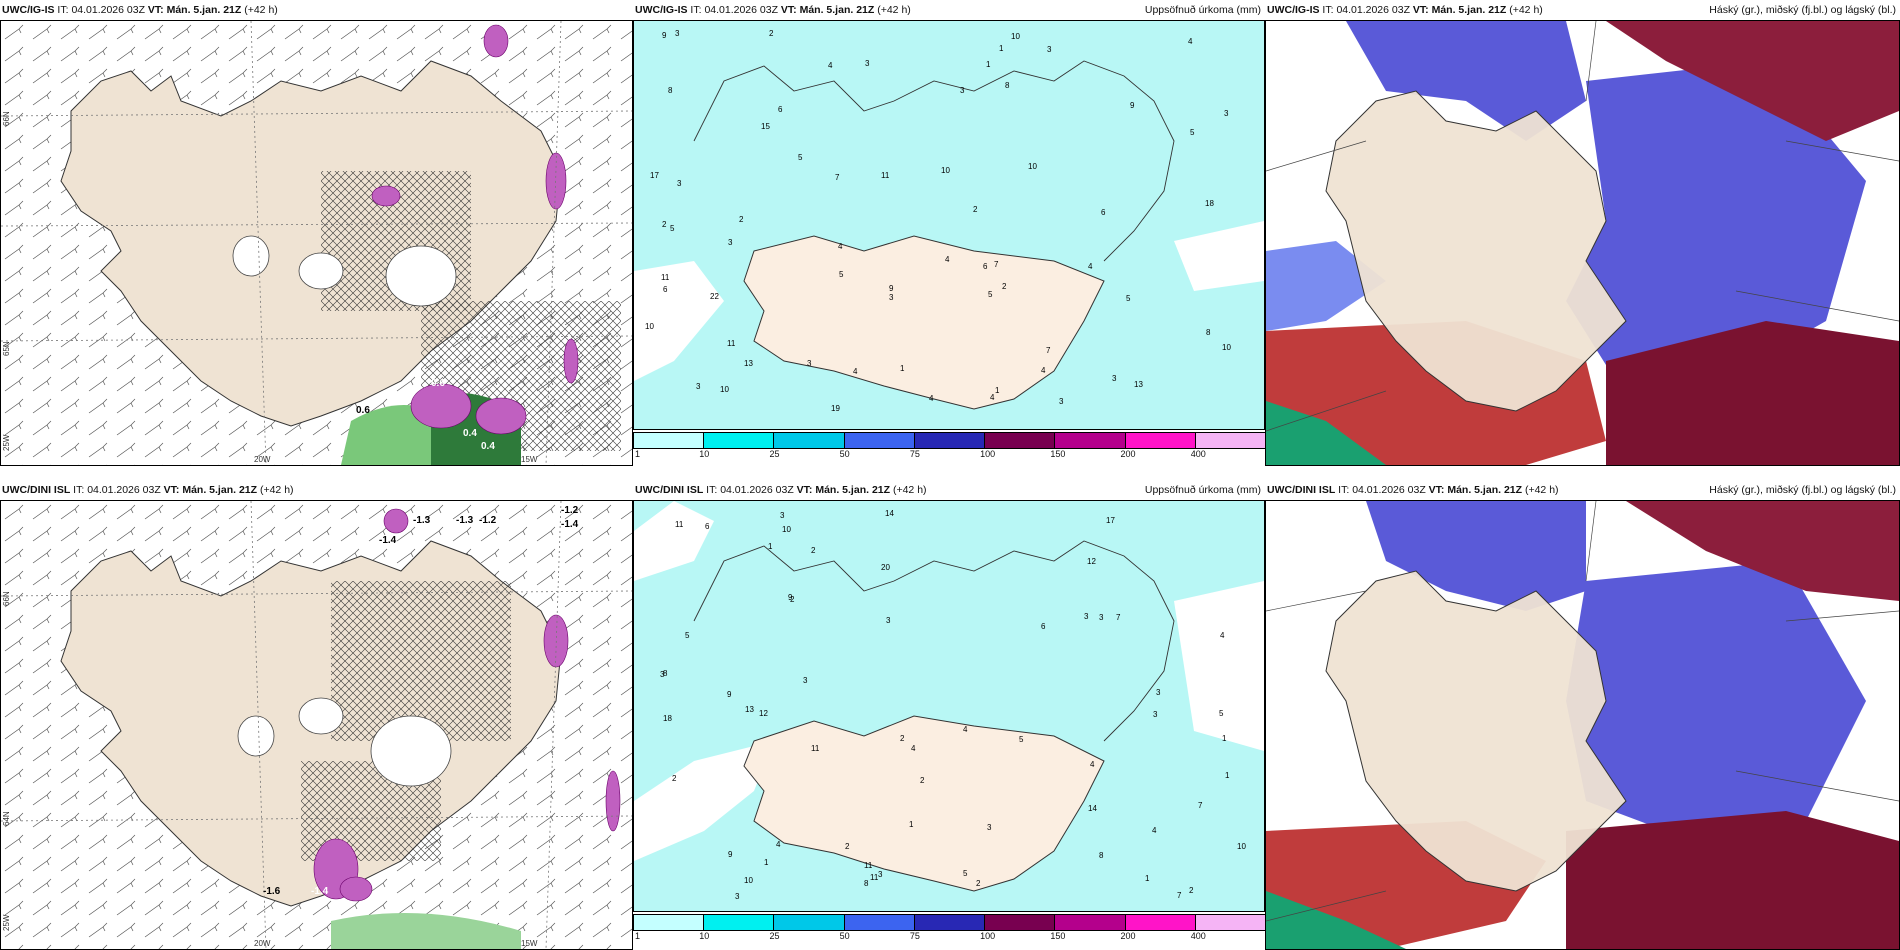 The height and width of the screenshot is (950, 1900). I want to click on colorbar-tick: 50, so click(844, 454).